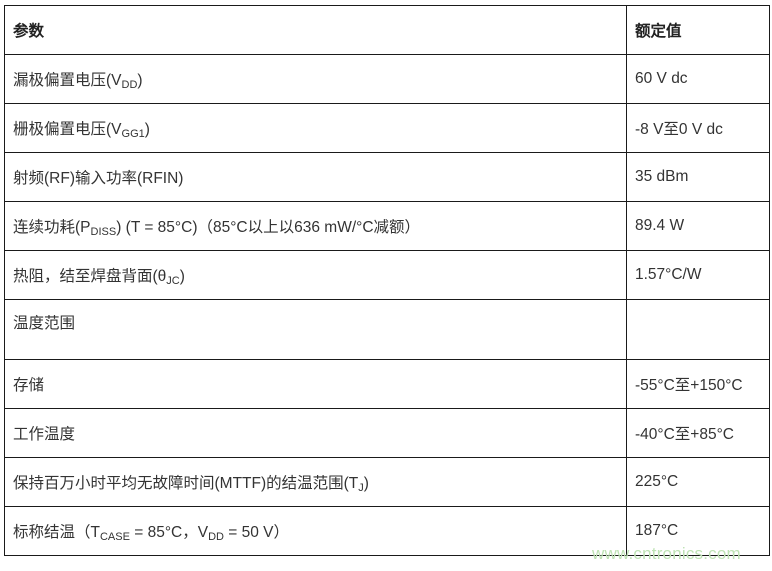  What do you see at coordinates (173, 281) in the screenshot?
I see `param-sub: JC` at bounding box center [173, 281].